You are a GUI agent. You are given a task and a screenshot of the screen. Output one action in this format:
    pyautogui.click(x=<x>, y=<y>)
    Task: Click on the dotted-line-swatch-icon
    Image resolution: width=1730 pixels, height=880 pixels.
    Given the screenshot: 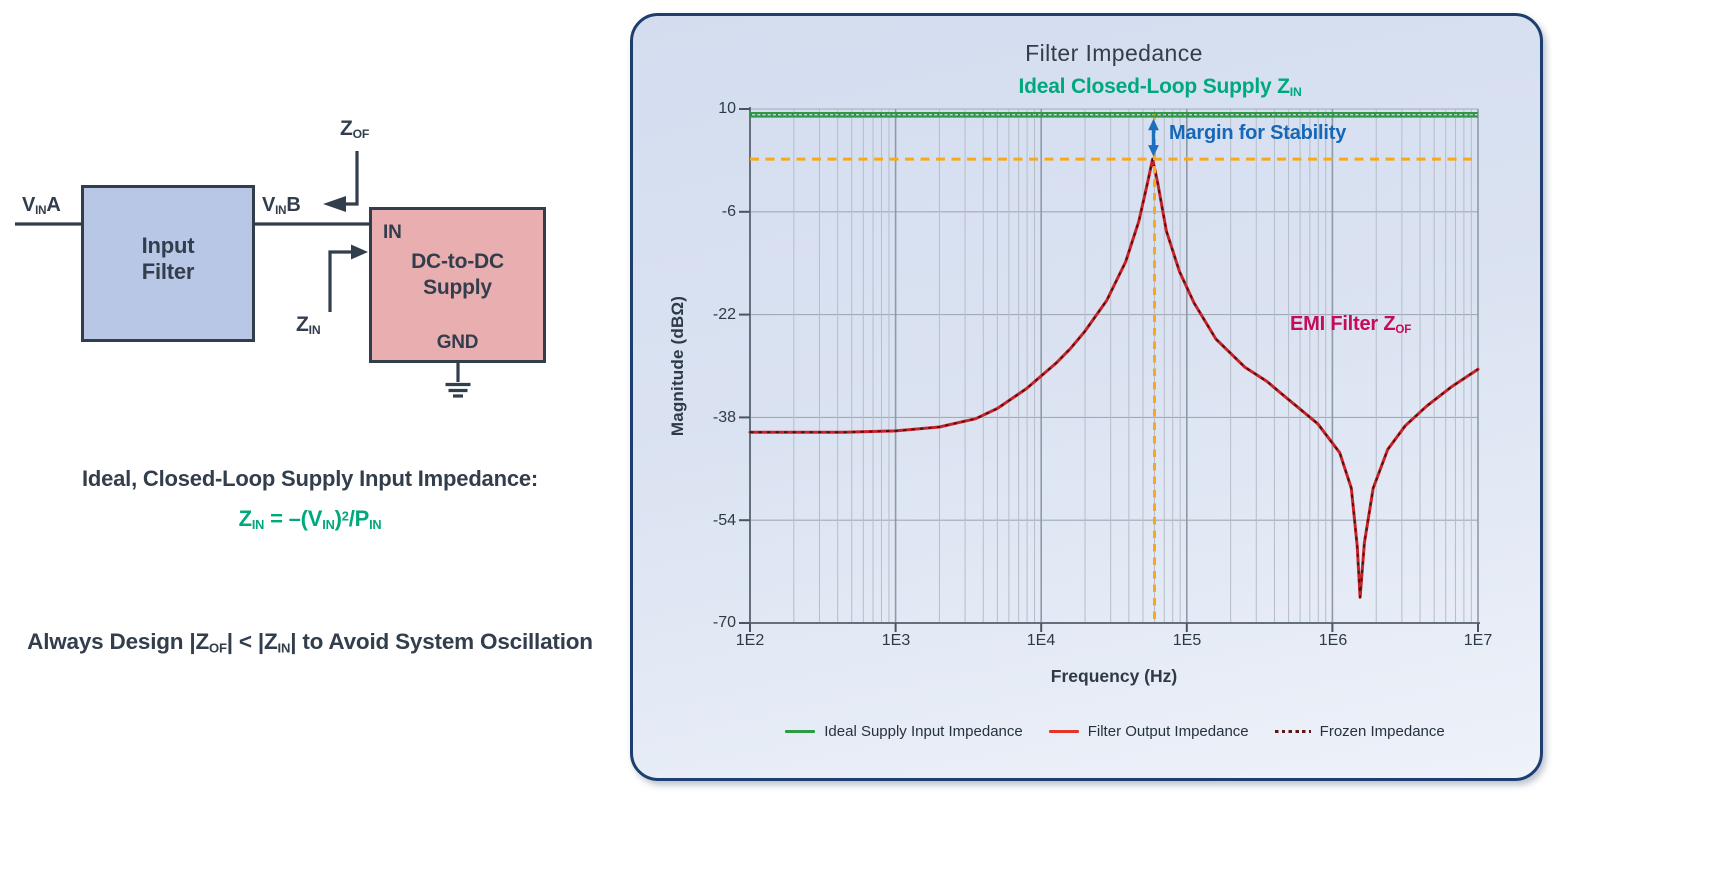 What is the action you would take?
    pyautogui.click(x=1292, y=731)
    